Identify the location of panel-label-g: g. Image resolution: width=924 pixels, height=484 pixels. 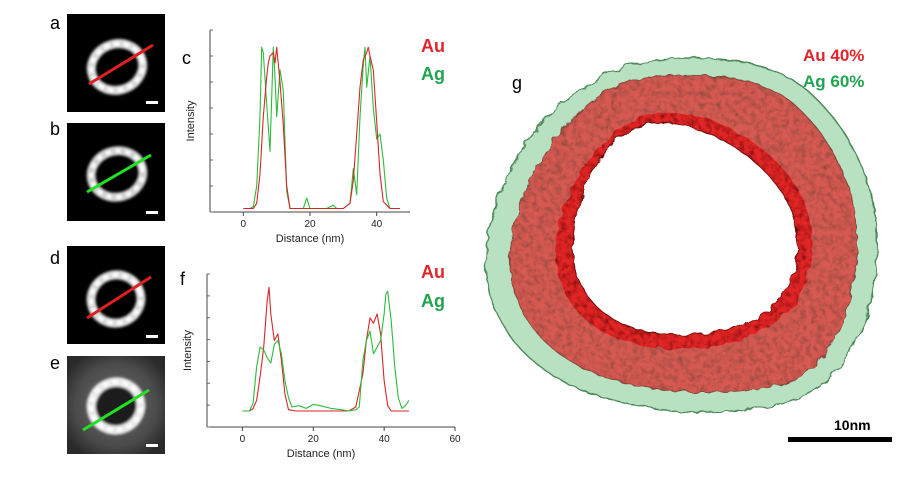
(517, 83).